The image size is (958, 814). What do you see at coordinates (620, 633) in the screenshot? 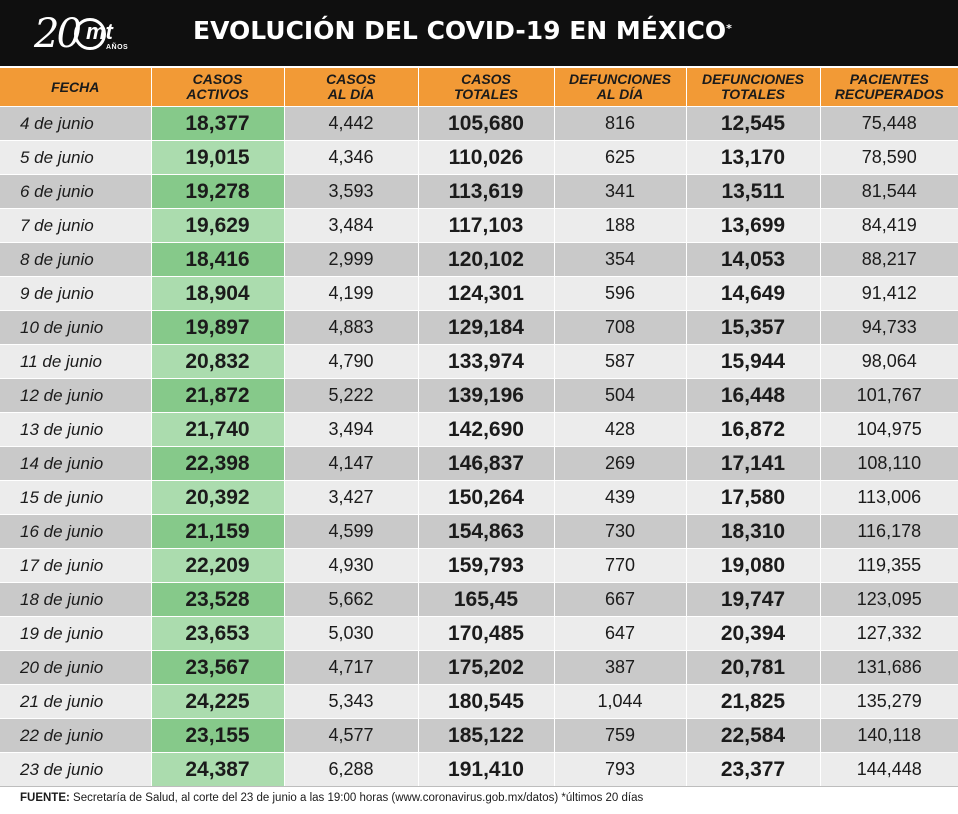
I see `cell-defunciones-al-dia: 647` at bounding box center [620, 633].